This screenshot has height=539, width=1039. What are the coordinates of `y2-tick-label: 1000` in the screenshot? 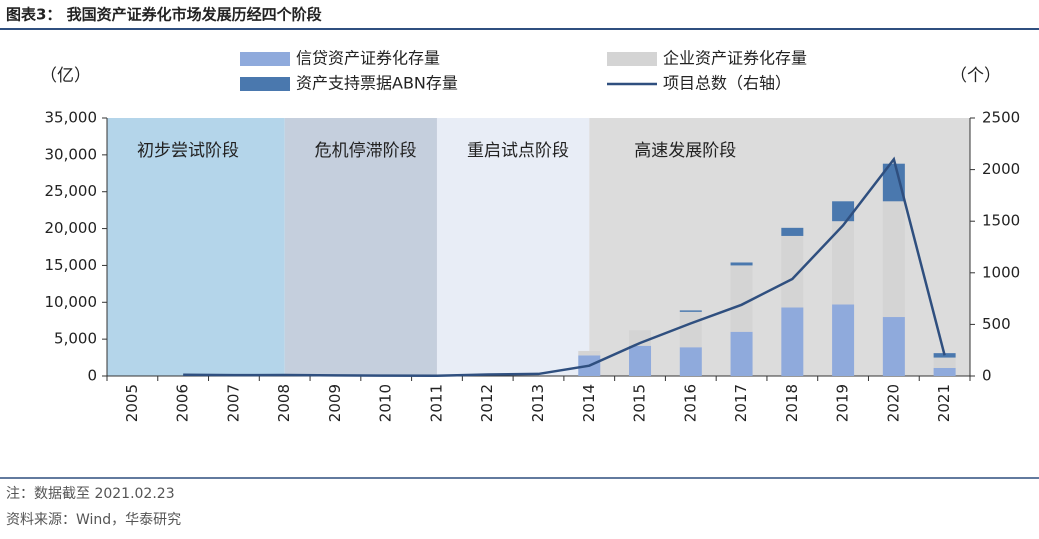 It's located at (1001, 272).